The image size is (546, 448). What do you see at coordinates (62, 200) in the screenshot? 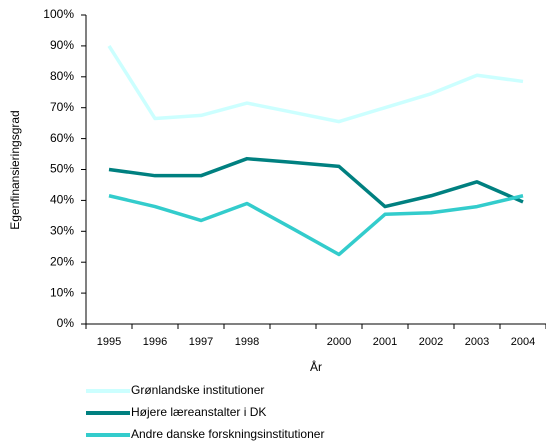
I see `y-tick-label: 40%` at bounding box center [62, 200].